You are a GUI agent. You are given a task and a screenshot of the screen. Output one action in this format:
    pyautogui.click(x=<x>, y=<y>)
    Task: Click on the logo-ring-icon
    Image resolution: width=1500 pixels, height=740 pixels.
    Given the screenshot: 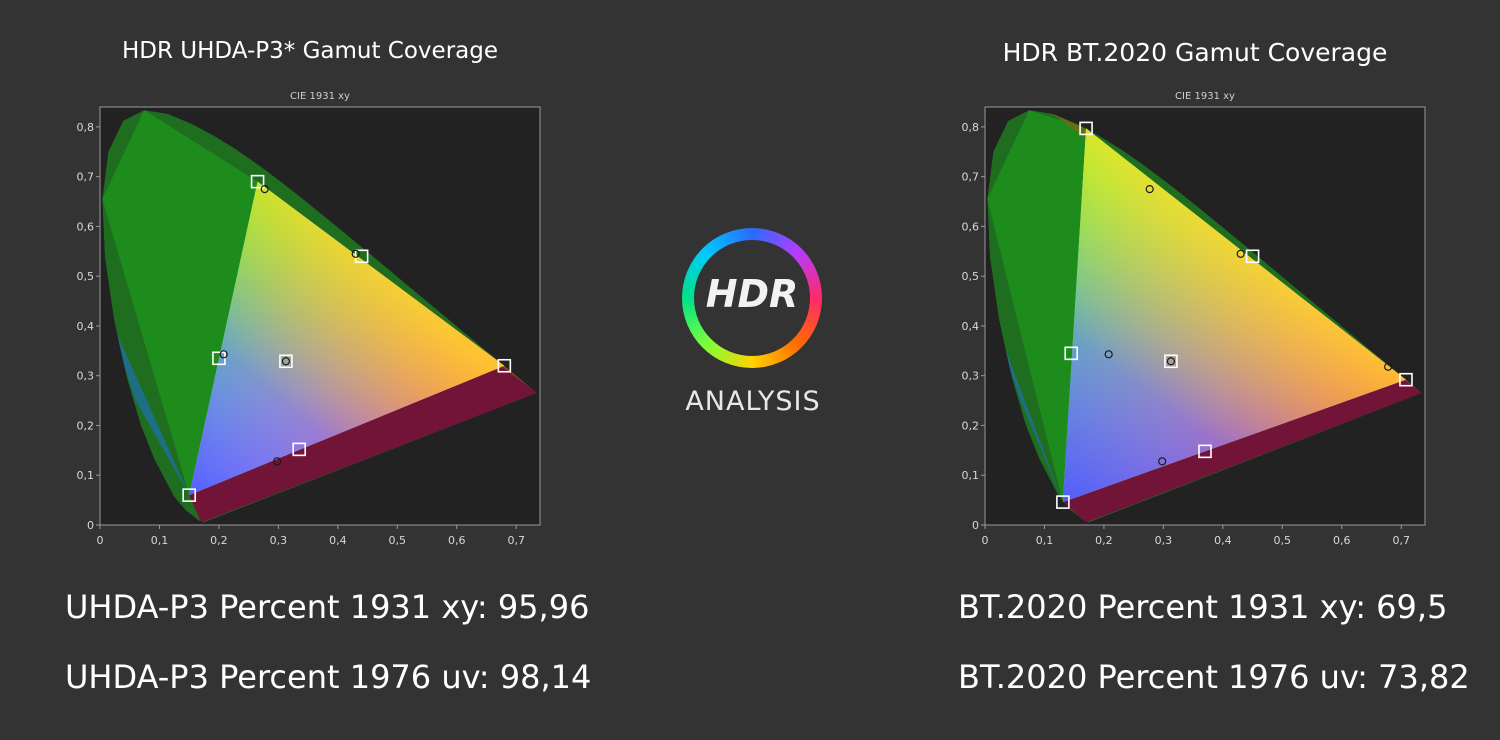 What is the action you would take?
    pyautogui.click(x=752, y=298)
    